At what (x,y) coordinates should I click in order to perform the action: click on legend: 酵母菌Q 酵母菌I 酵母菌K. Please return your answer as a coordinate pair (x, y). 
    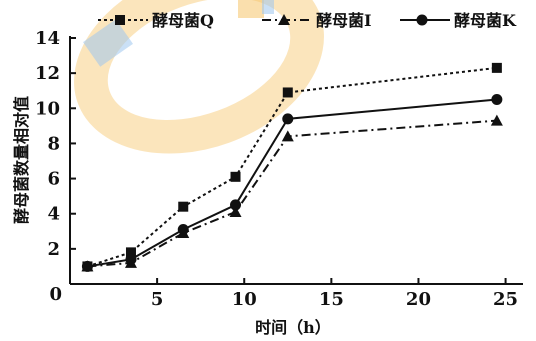
    Looking at the image, I should click on (307, 20).